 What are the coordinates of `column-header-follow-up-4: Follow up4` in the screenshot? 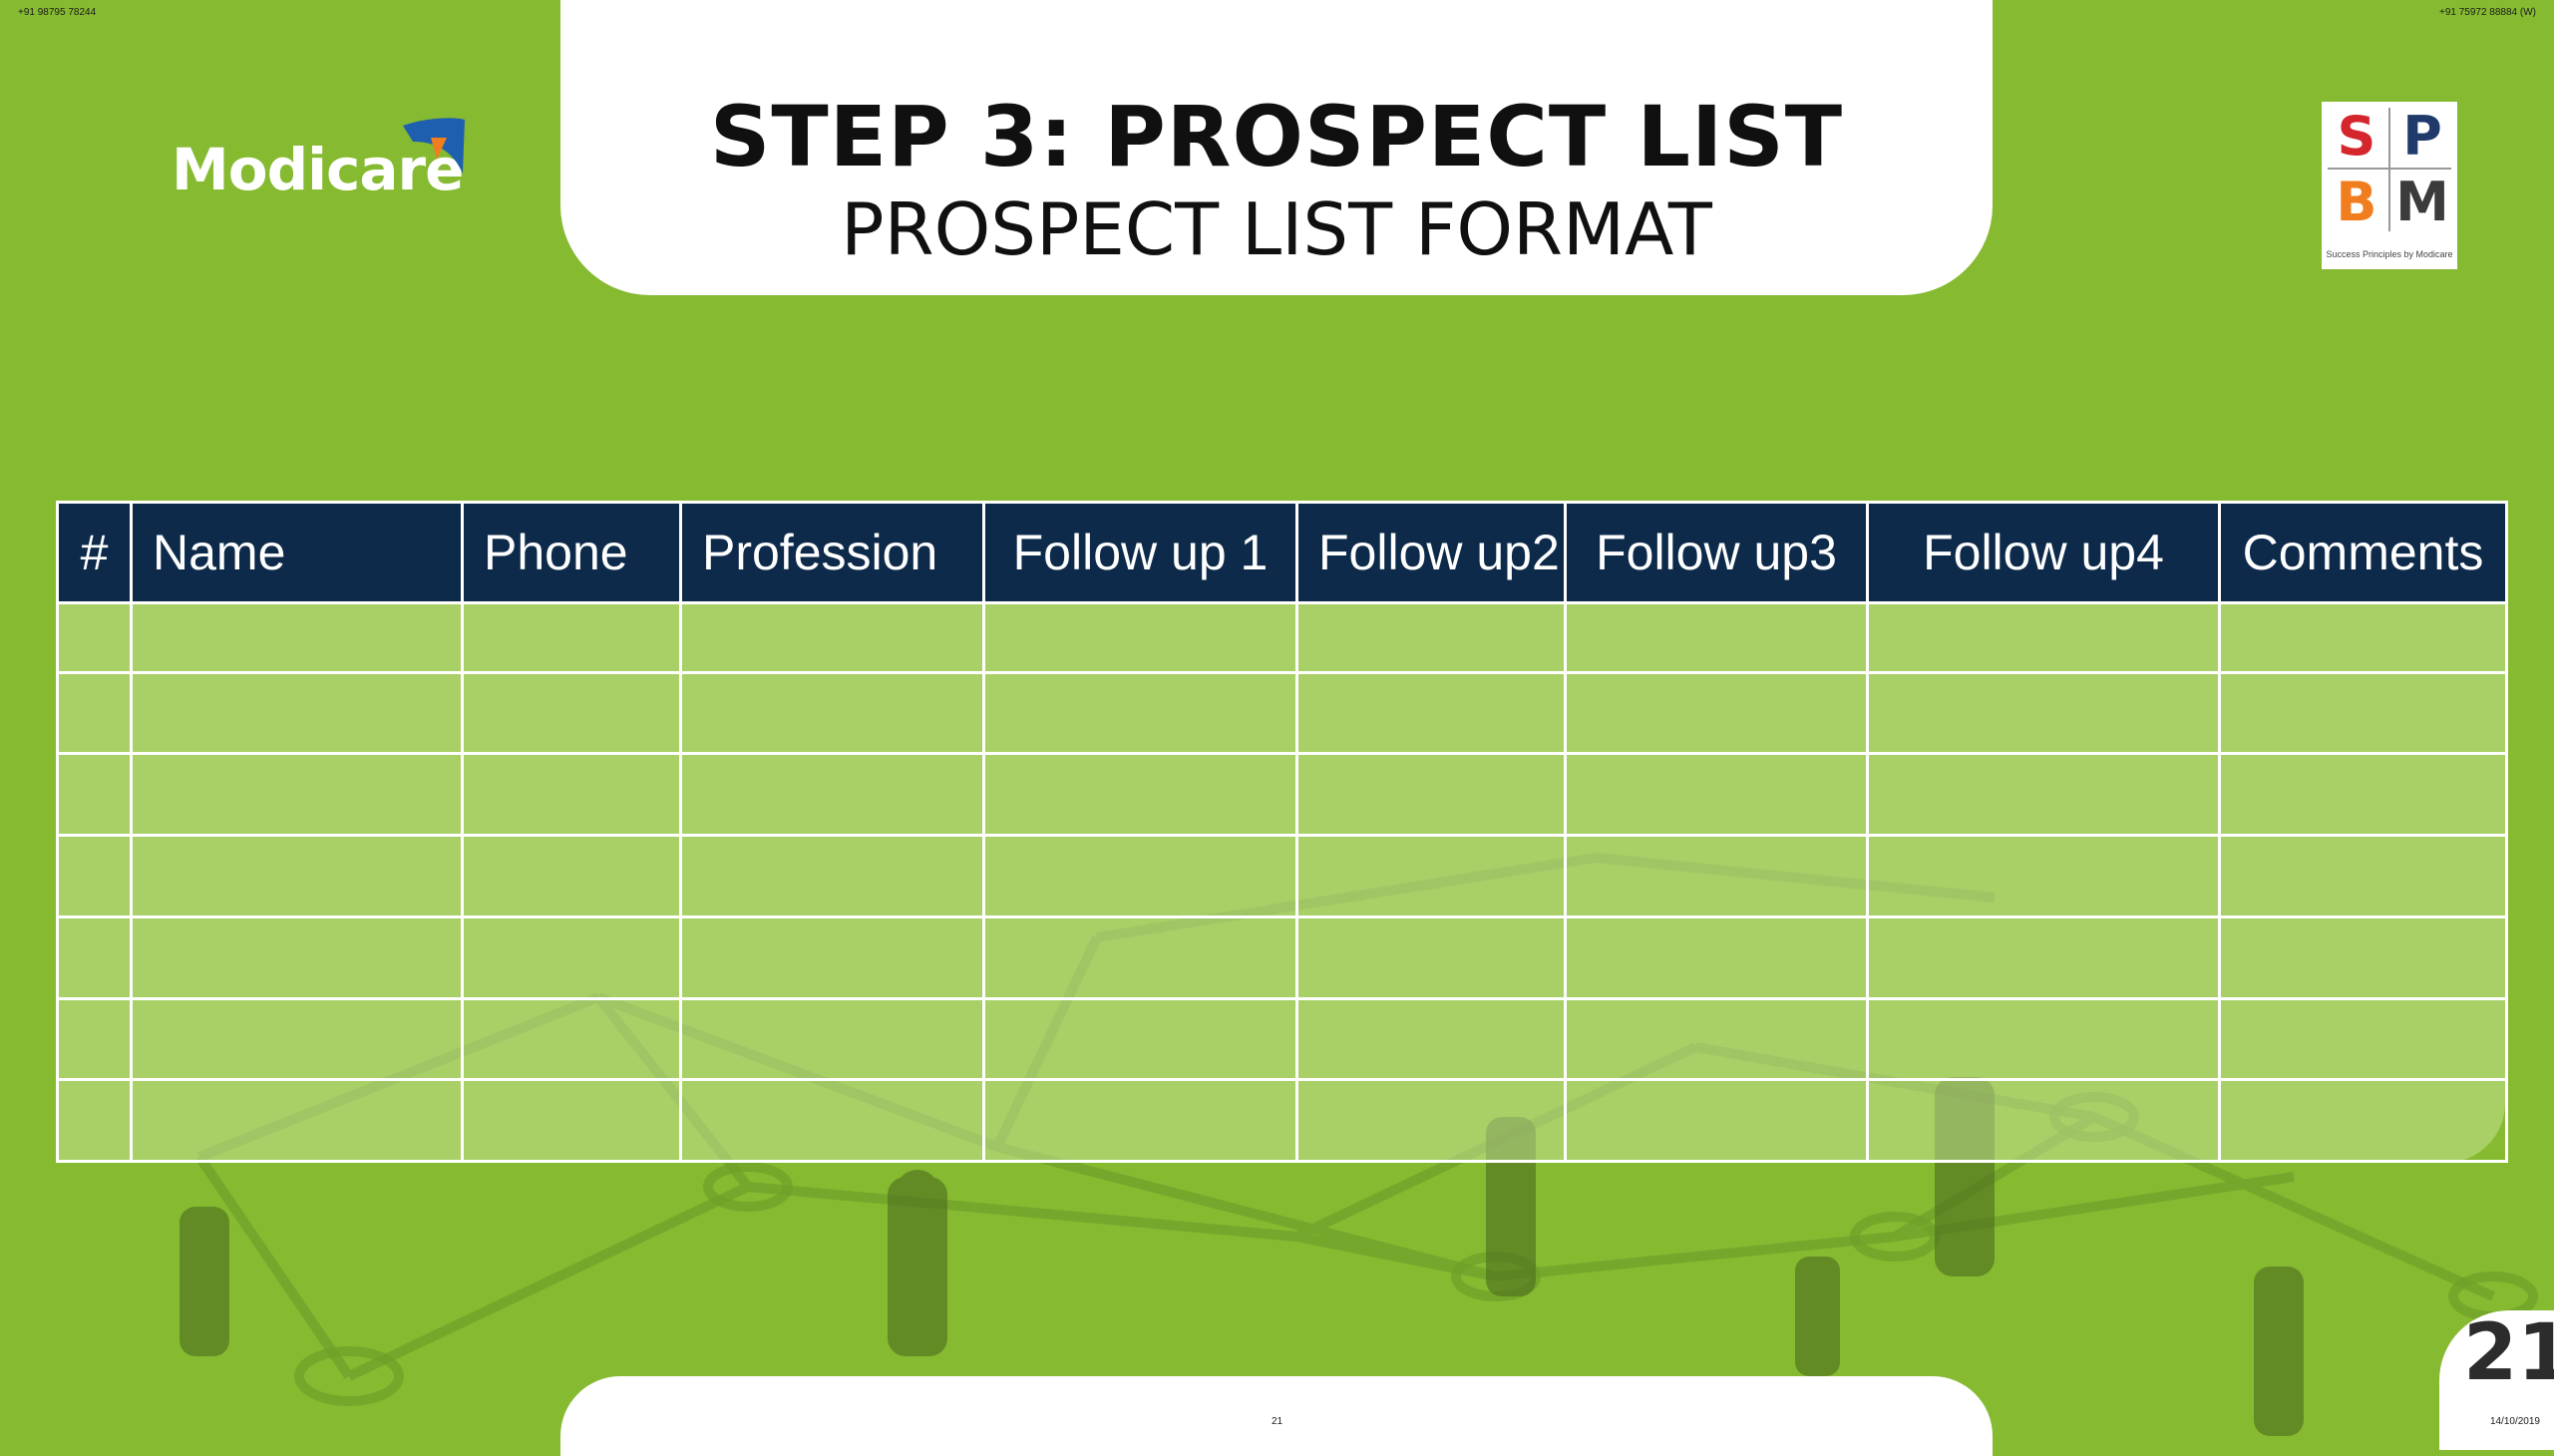 It's located at (2043, 552).